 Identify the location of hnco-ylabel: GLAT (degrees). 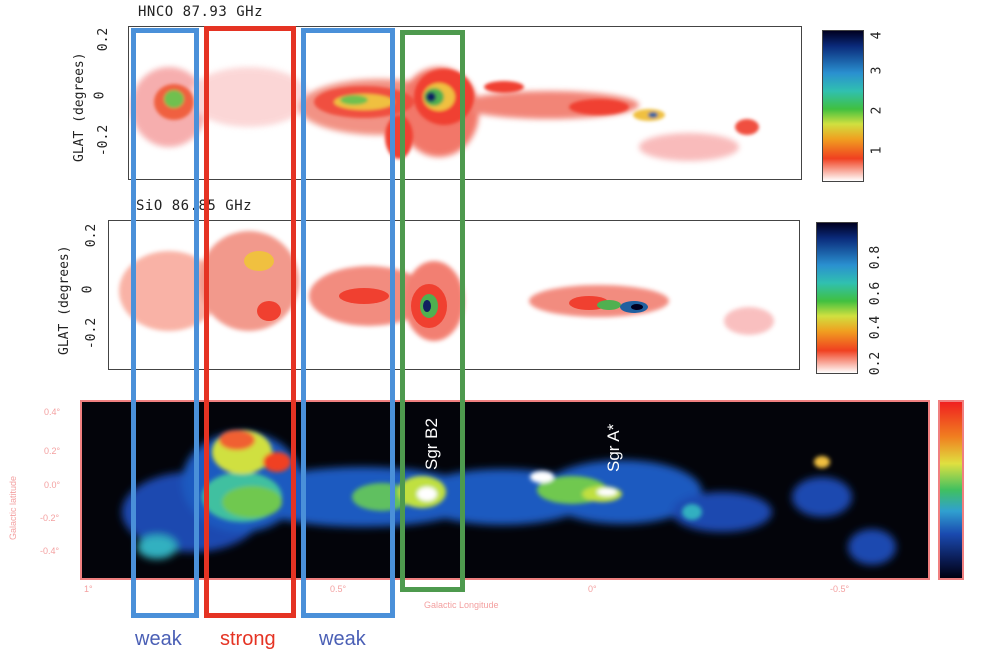
(79, 107).